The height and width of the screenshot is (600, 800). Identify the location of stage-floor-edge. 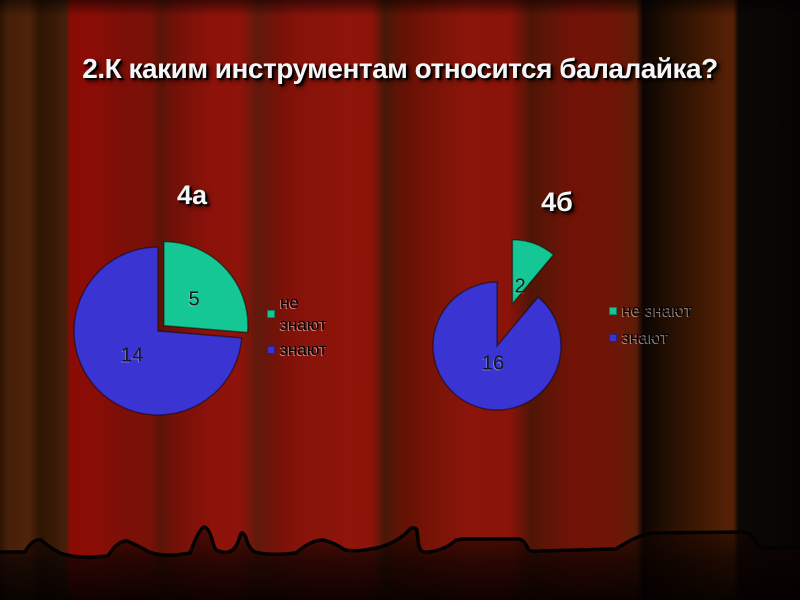
(400, 542).